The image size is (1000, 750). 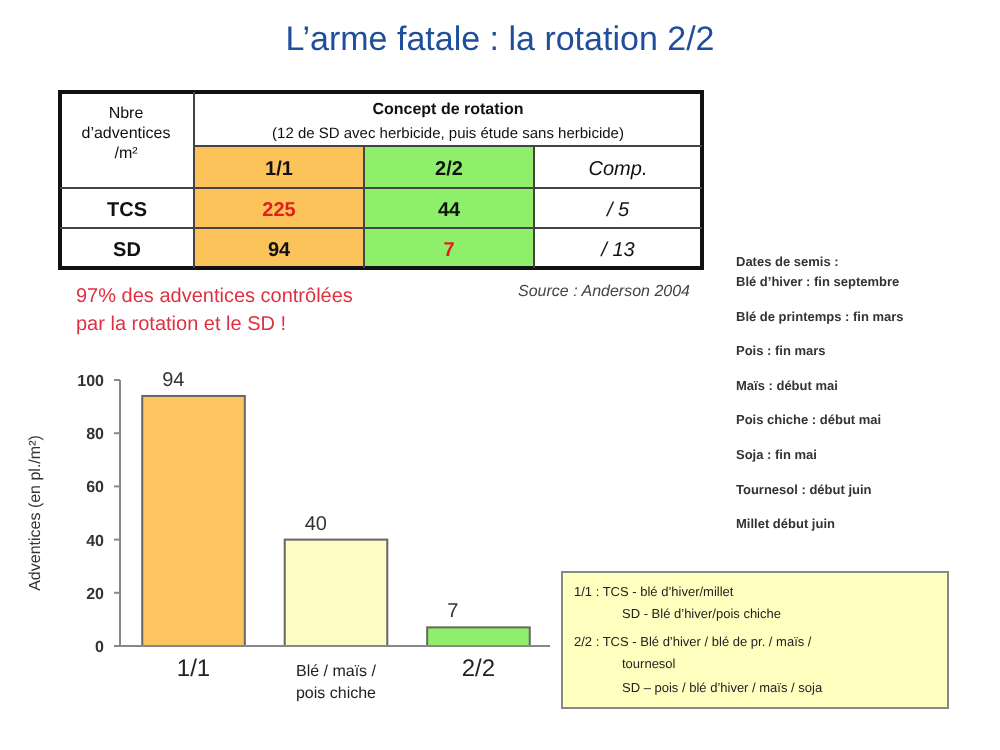 What do you see at coordinates (336, 682) in the screenshot?
I see `x-tick-label: Blé / maïs / pois chiche` at bounding box center [336, 682].